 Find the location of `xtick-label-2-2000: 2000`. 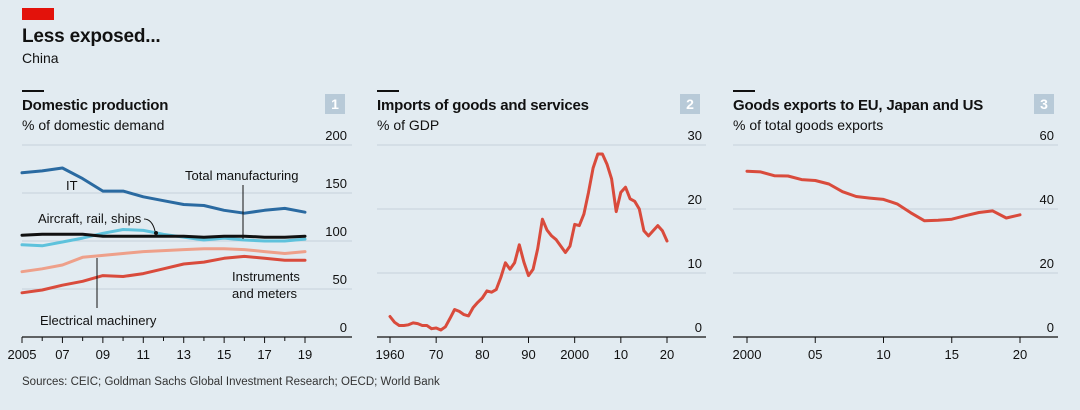

xtick-label-2-2000: 2000 is located at coordinates (574, 354).